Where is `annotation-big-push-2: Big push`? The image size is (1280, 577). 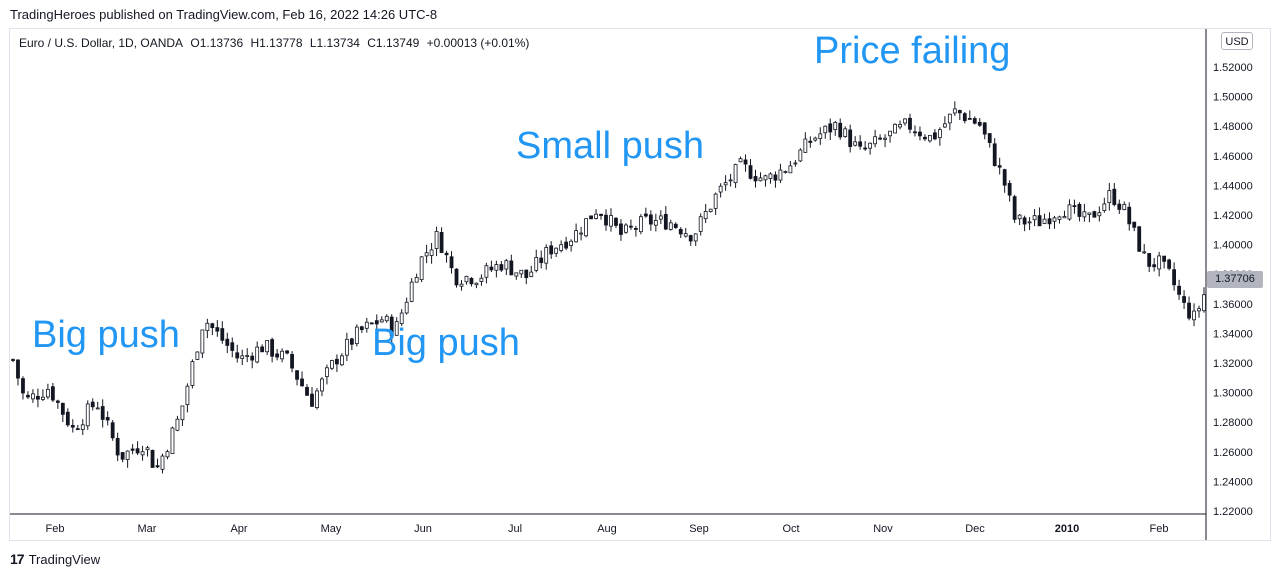 annotation-big-push-2: Big push is located at coordinates (446, 343).